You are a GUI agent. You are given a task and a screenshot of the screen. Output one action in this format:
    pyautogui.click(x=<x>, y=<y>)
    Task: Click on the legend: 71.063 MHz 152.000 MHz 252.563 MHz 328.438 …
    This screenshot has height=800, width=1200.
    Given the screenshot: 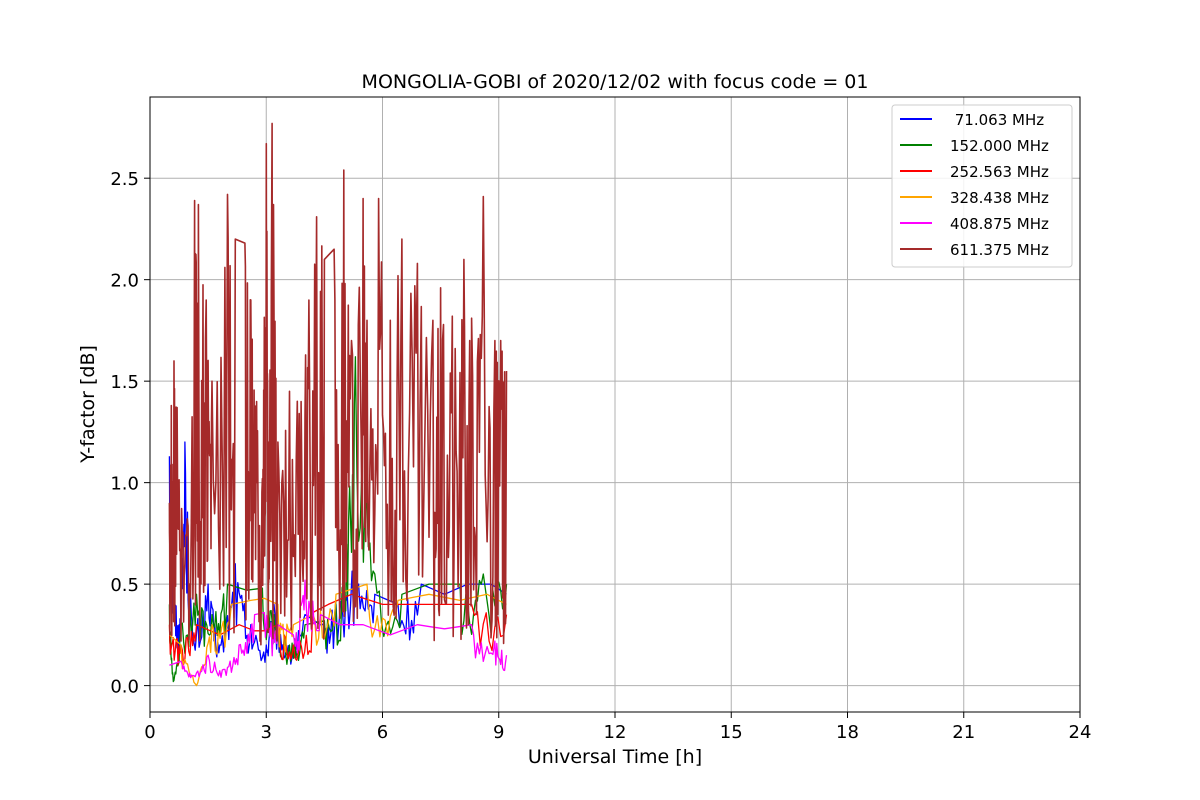 What is the action you would take?
    pyautogui.click(x=982, y=186)
    